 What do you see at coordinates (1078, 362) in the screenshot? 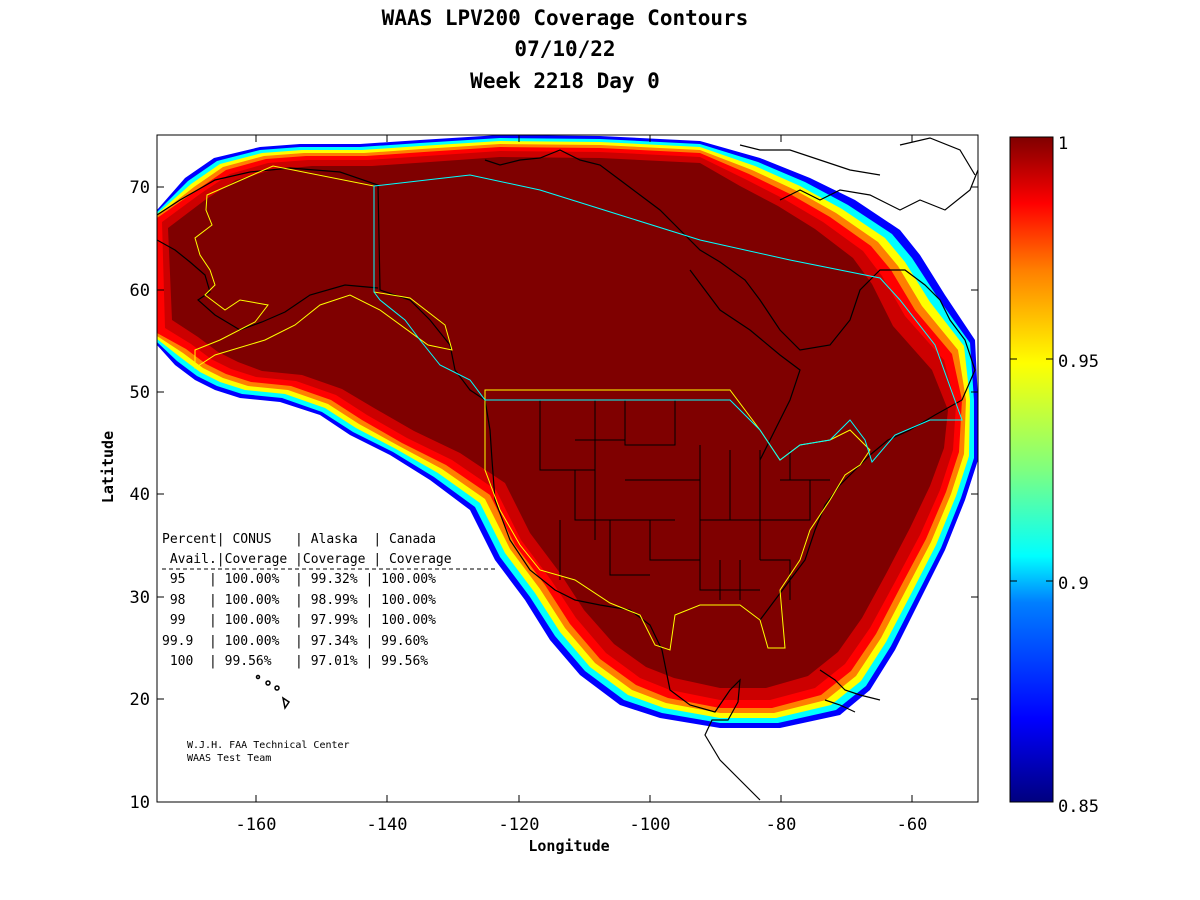
I see `colorbar-tick-label: 0.95` at bounding box center [1078, 362].